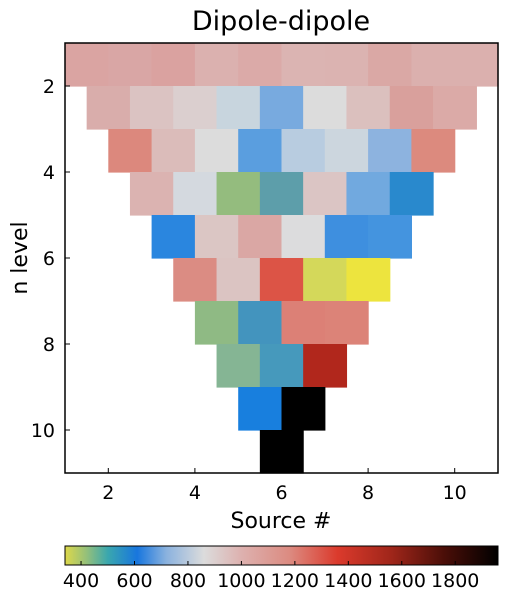  What do you see at coordinates (281, 21) in the screenshot?
I see `chart-title: Dipole-dipole` at bounding box center [281, 21].